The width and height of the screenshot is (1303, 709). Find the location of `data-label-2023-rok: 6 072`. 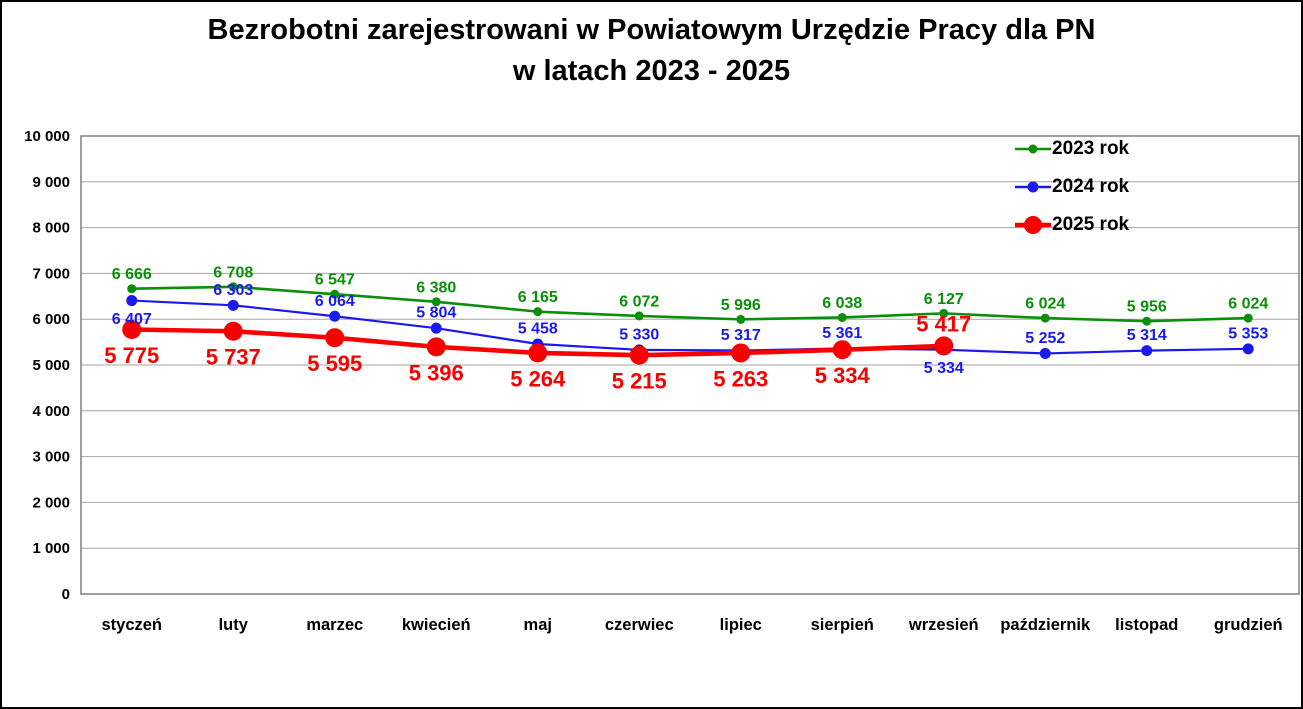

data-label-2023-rok: 6 072 is located at coordinates (639, 301).